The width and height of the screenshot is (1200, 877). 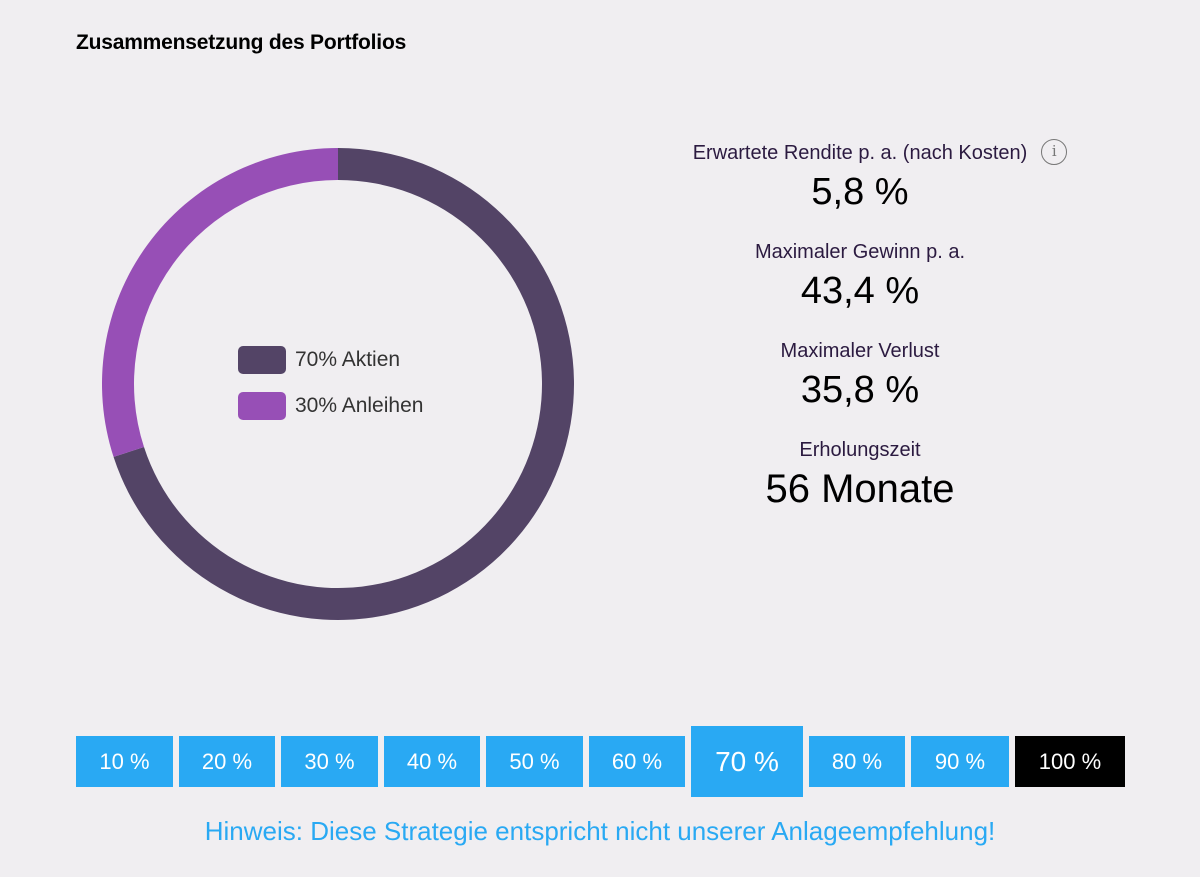 I want to click on allocation-option-50: 50 %, so click(x=534, y=761).